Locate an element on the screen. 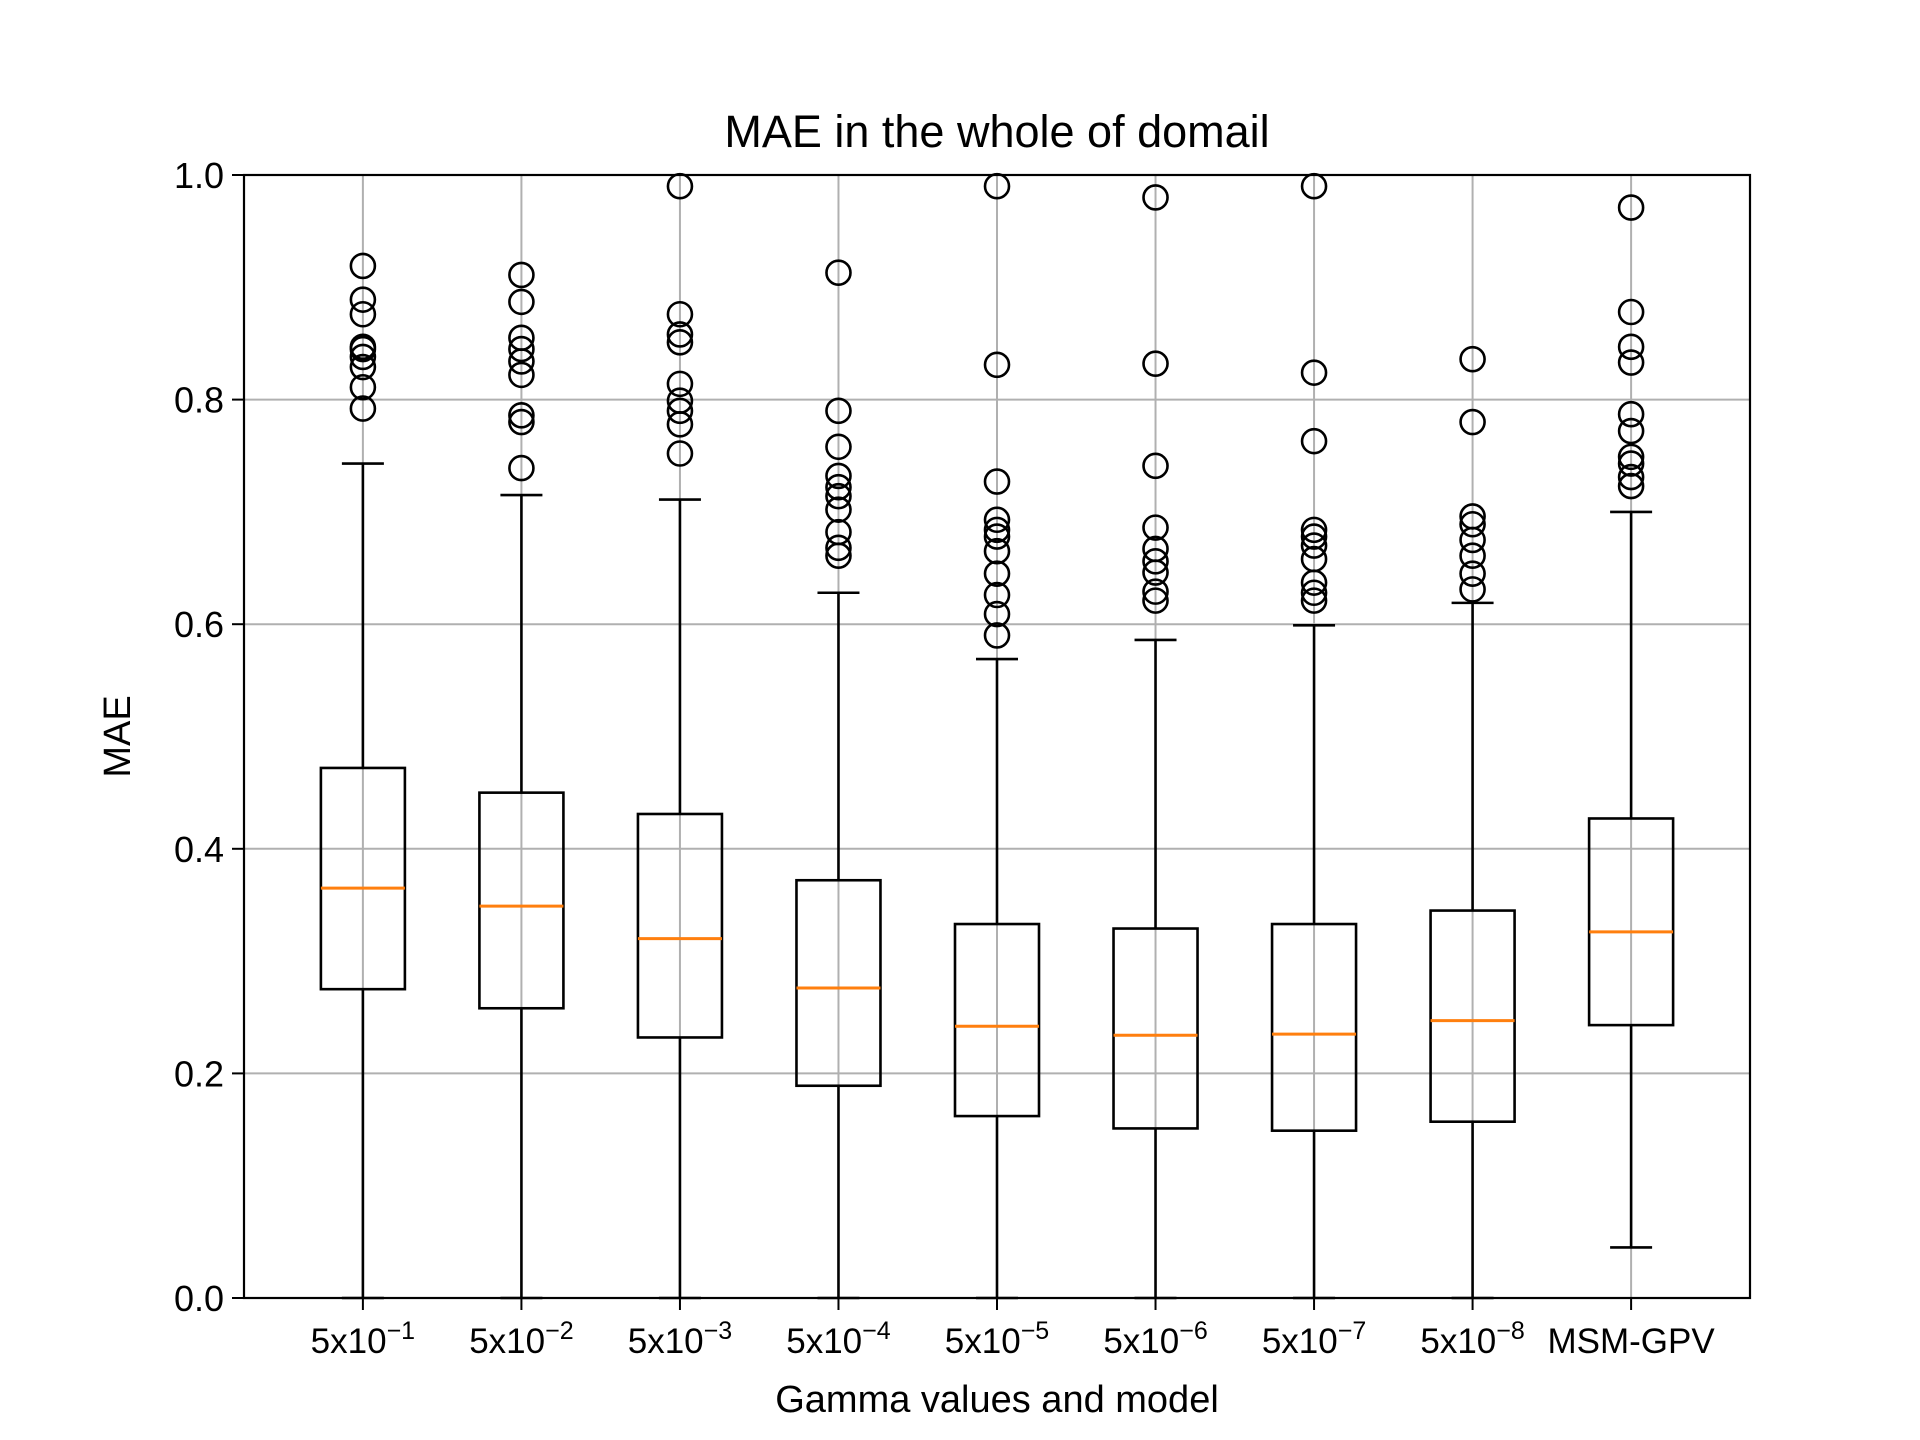 The width and height of the screenshot is (1920, 1440). x-tick-label: 5x10⁻⁷ is located at coordinates (1314, 1339).